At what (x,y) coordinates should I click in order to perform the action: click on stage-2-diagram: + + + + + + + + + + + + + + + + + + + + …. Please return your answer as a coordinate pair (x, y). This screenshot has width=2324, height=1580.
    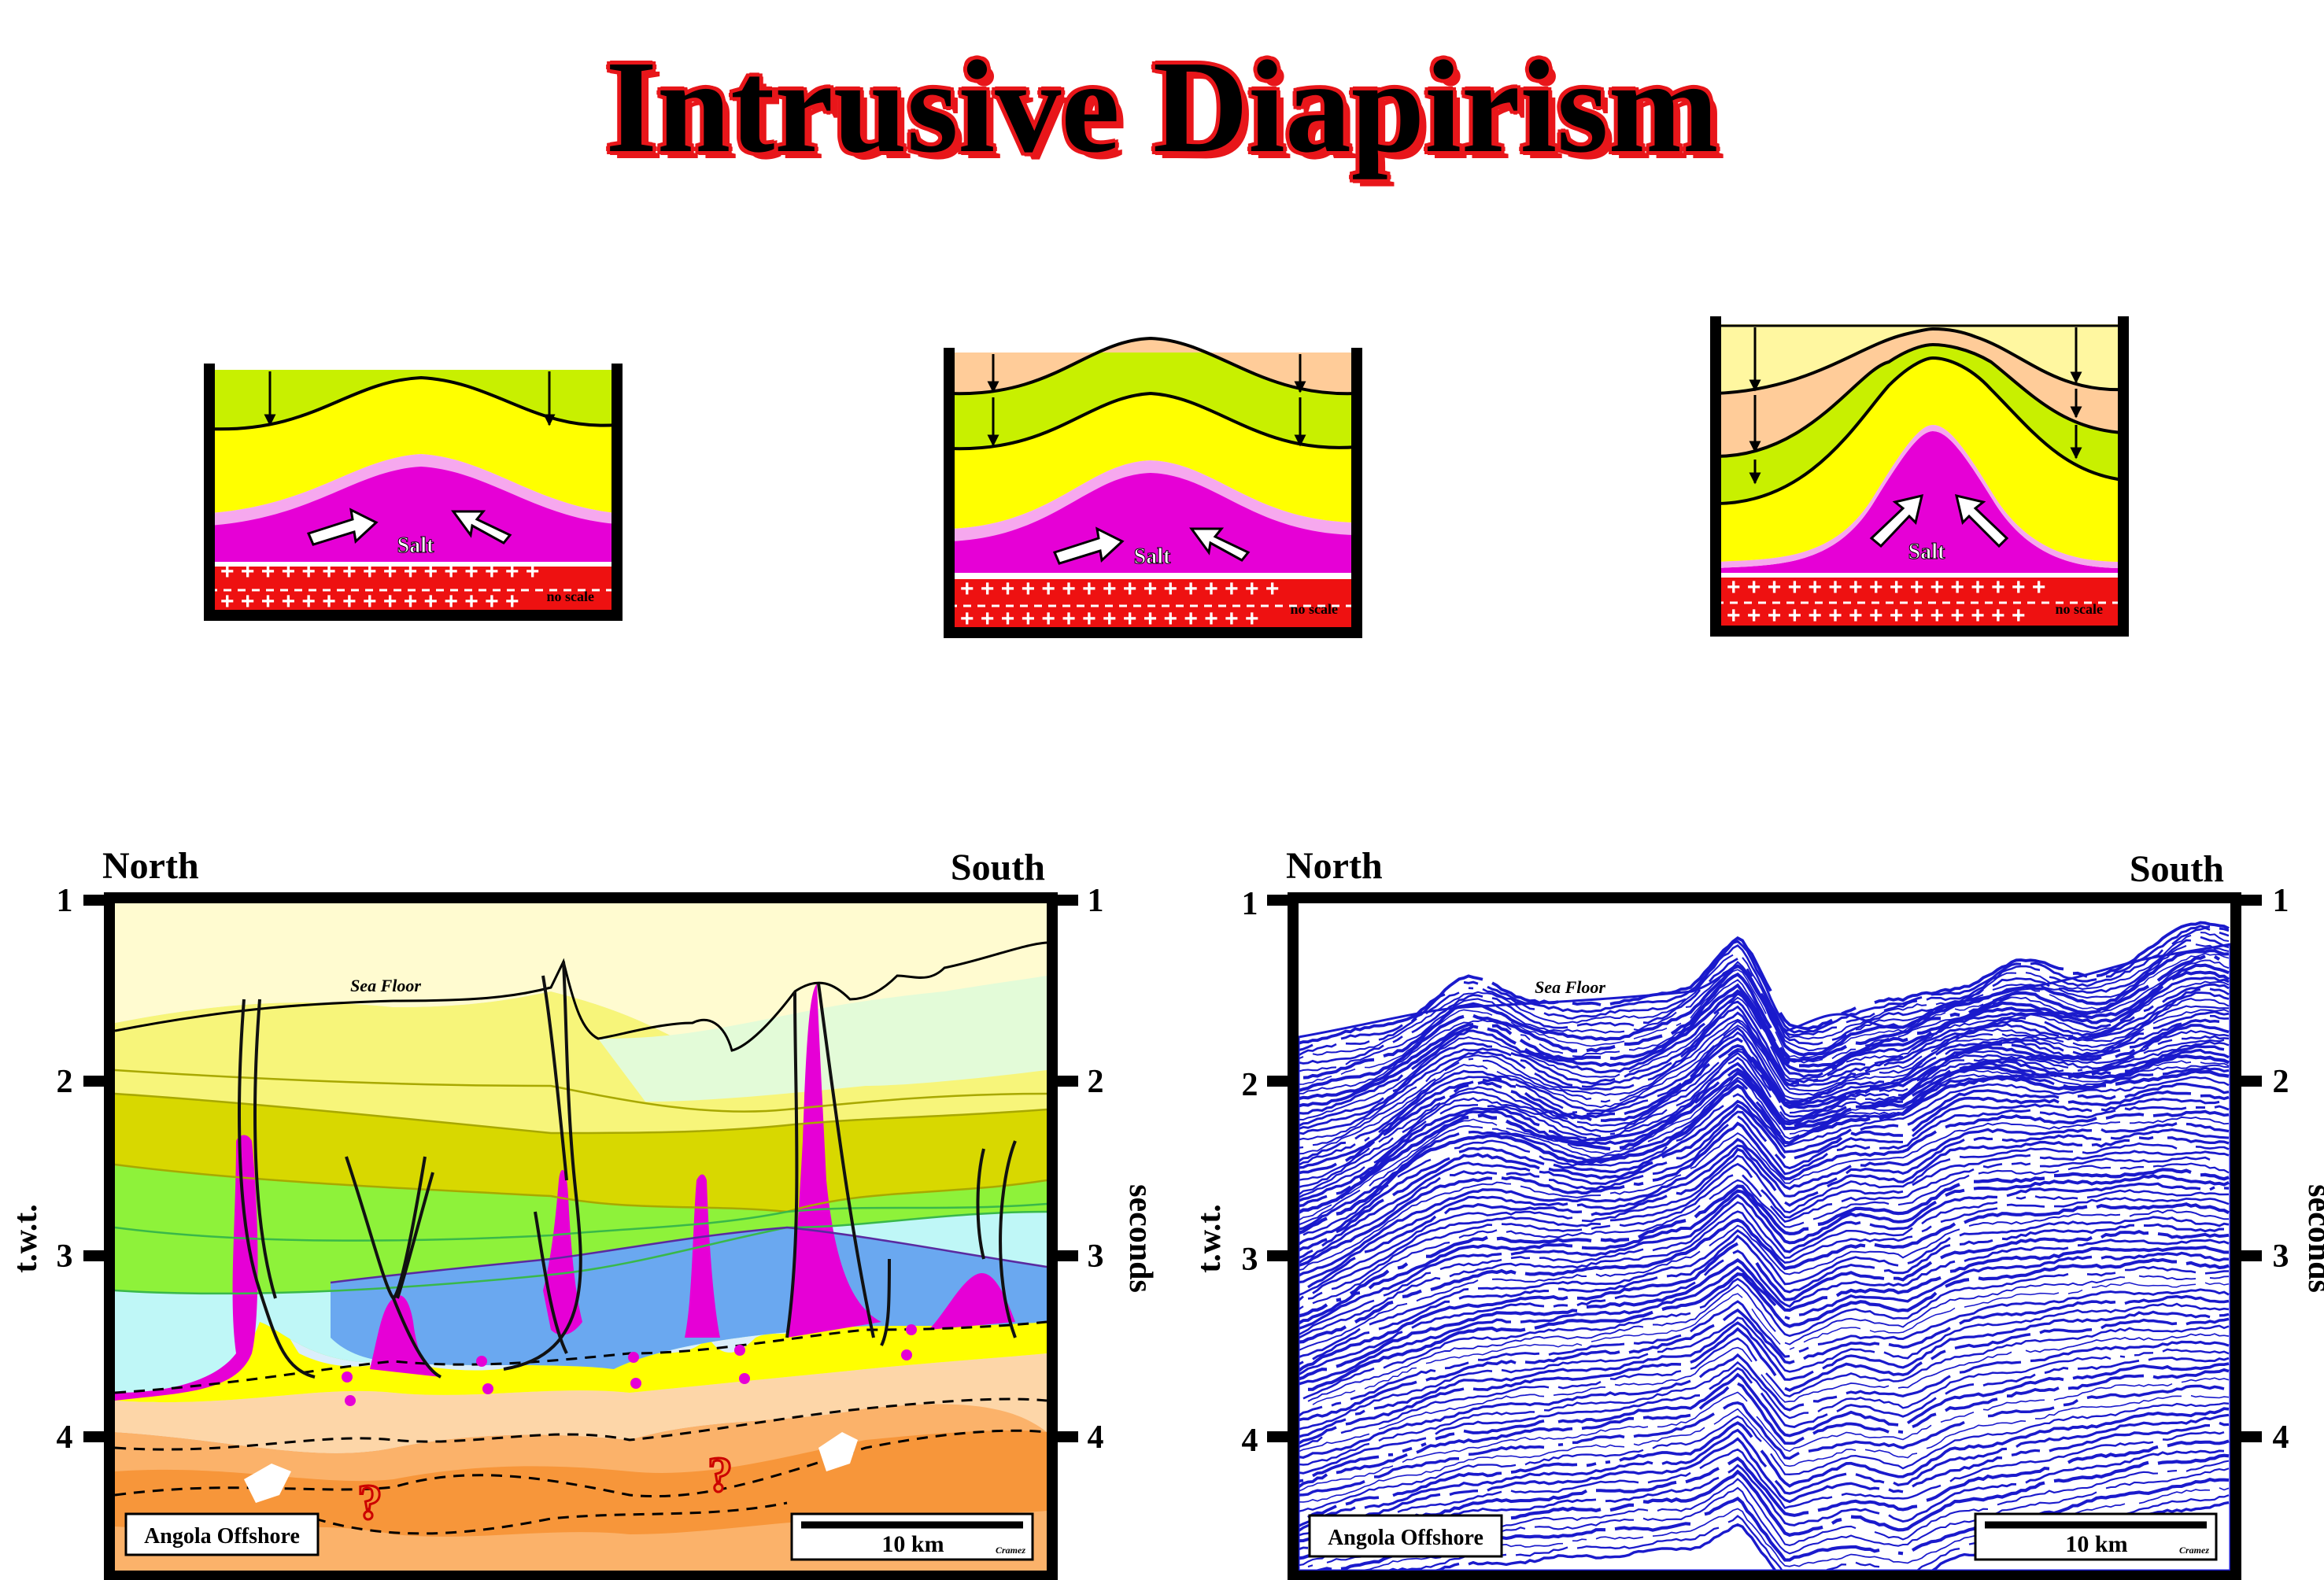
    Looking at the image, I should click on (1153, 487).